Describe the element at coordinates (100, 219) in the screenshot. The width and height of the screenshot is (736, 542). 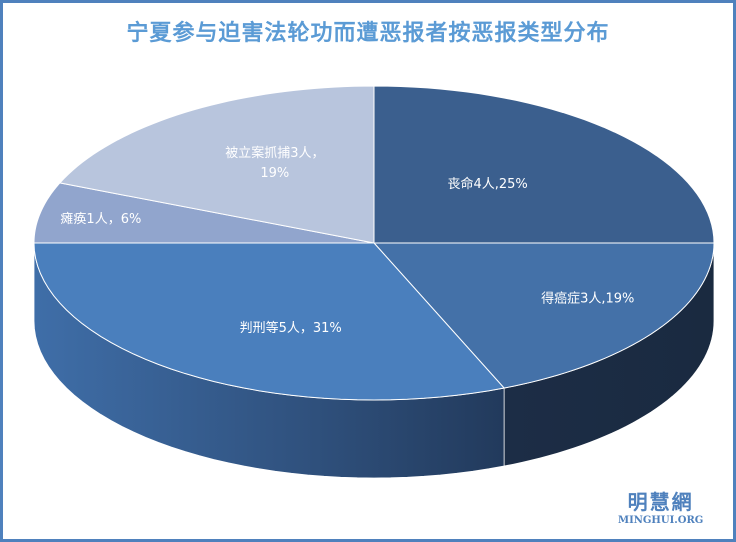
I see `slice-label: 瘫痪1人，6%` at that location.